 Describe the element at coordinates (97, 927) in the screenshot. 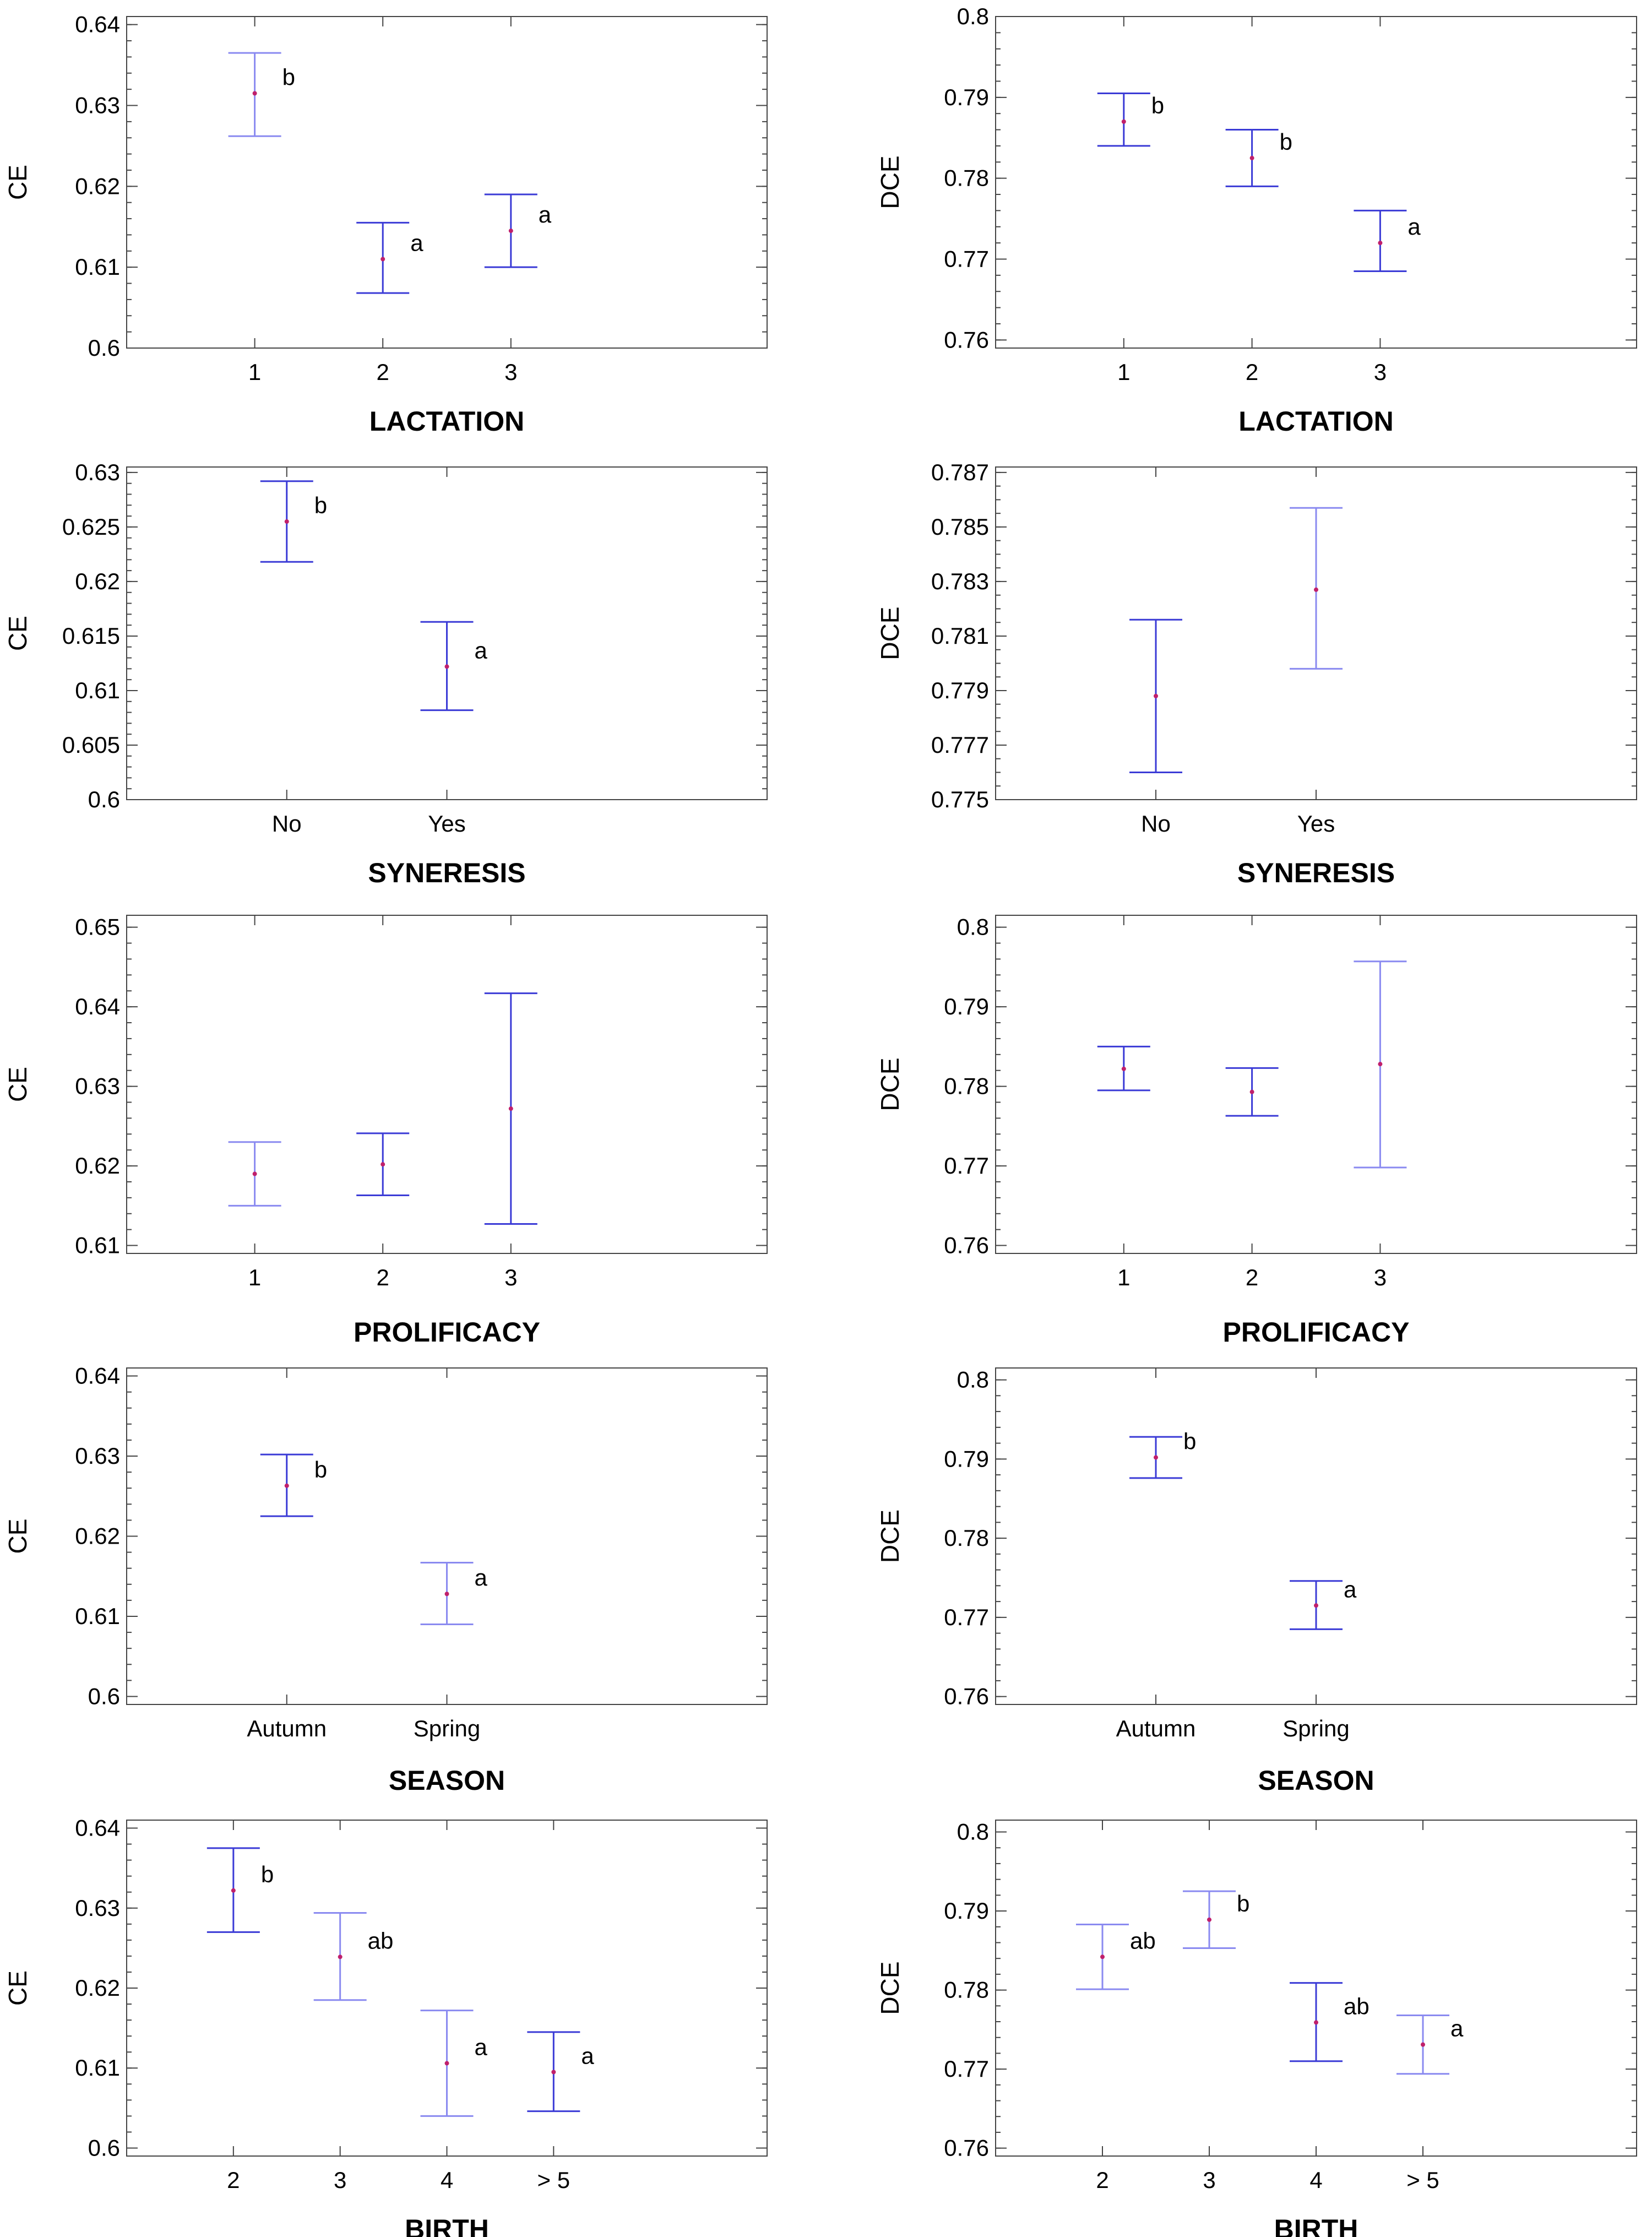

I see `y-tick-label: 0.65` at that location.